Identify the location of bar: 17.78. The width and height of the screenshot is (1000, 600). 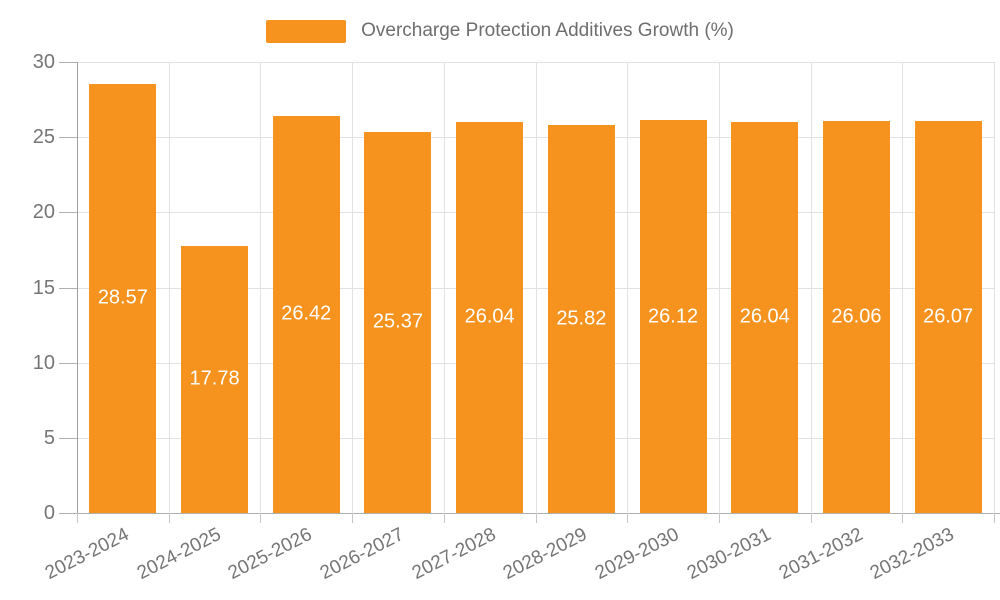
(215, 379).